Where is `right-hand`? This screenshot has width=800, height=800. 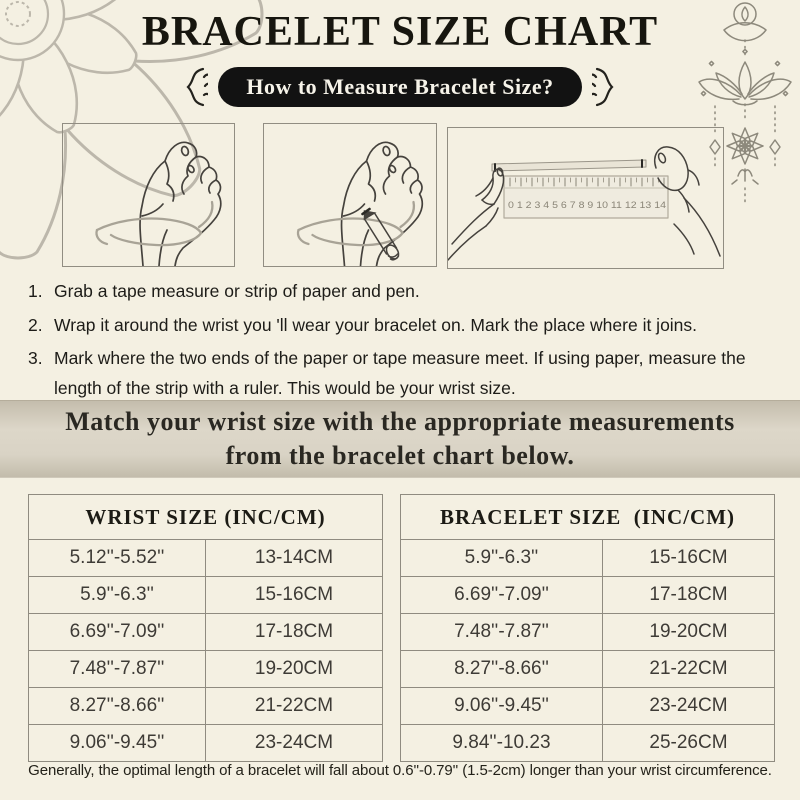
right-hand is located at coordinates (687, 201).